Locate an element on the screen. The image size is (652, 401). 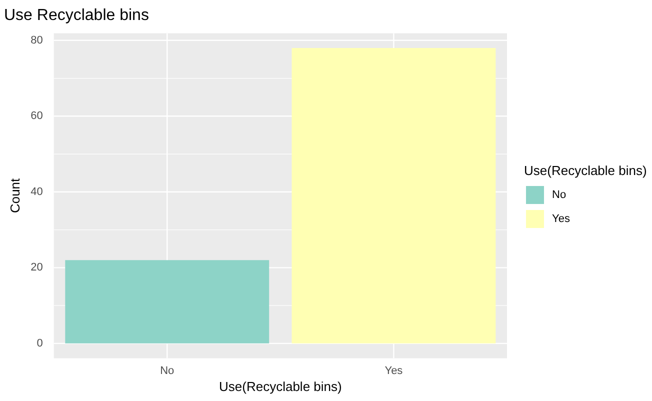
y-tick-label: 40 is located at coordinates (36, 192).